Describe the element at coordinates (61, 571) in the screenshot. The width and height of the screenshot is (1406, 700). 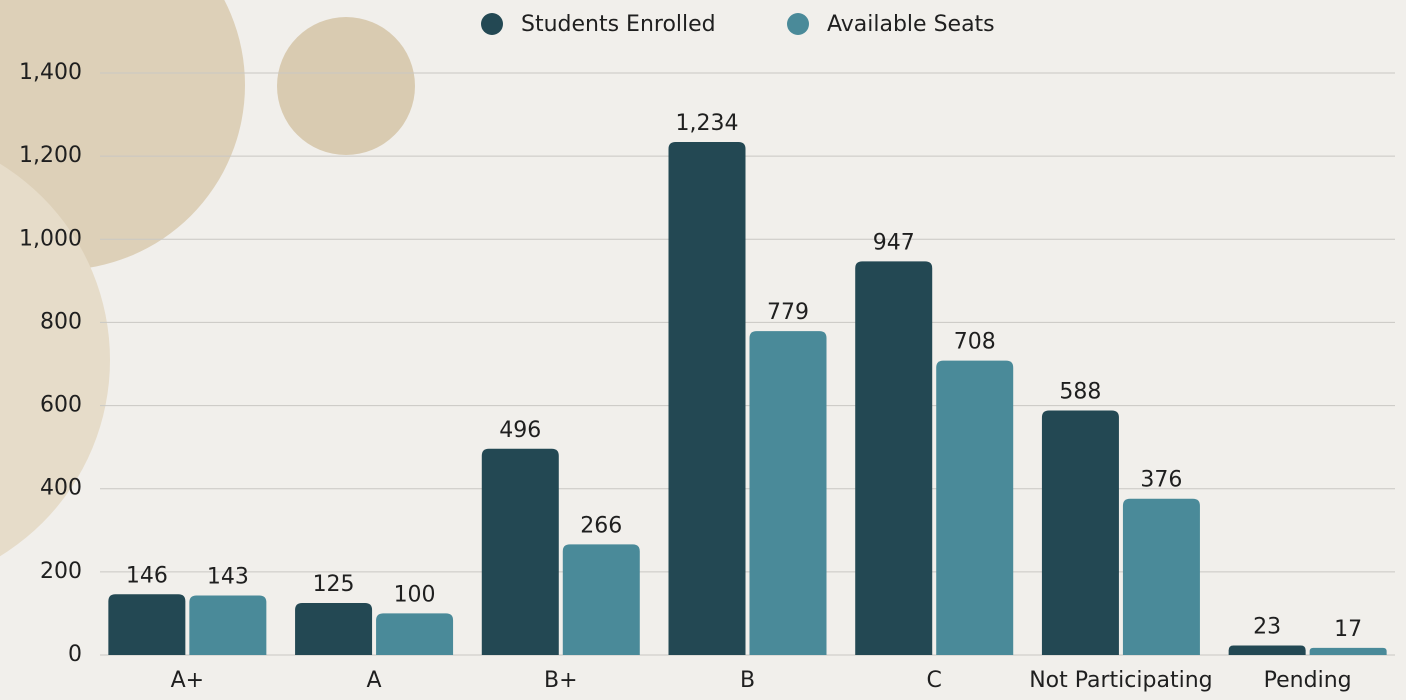
I see `y-tick-label: 200` at that location.